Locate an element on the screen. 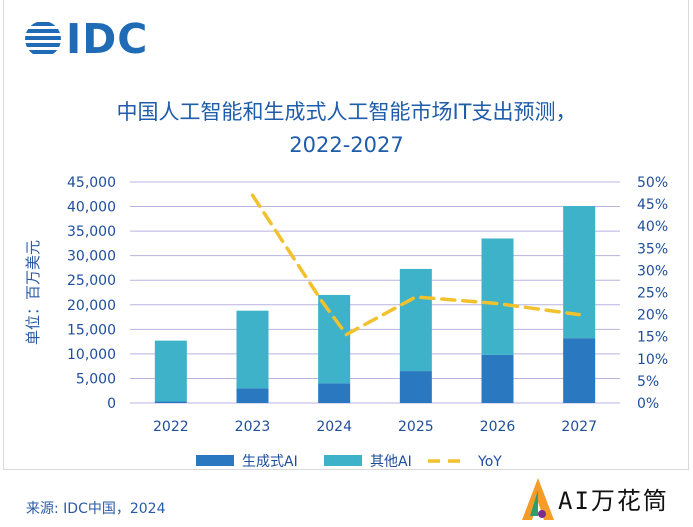 The height and width of the screenshot is (527, 693). y2-tick-label: 40% is located at coordinates (652, 227).